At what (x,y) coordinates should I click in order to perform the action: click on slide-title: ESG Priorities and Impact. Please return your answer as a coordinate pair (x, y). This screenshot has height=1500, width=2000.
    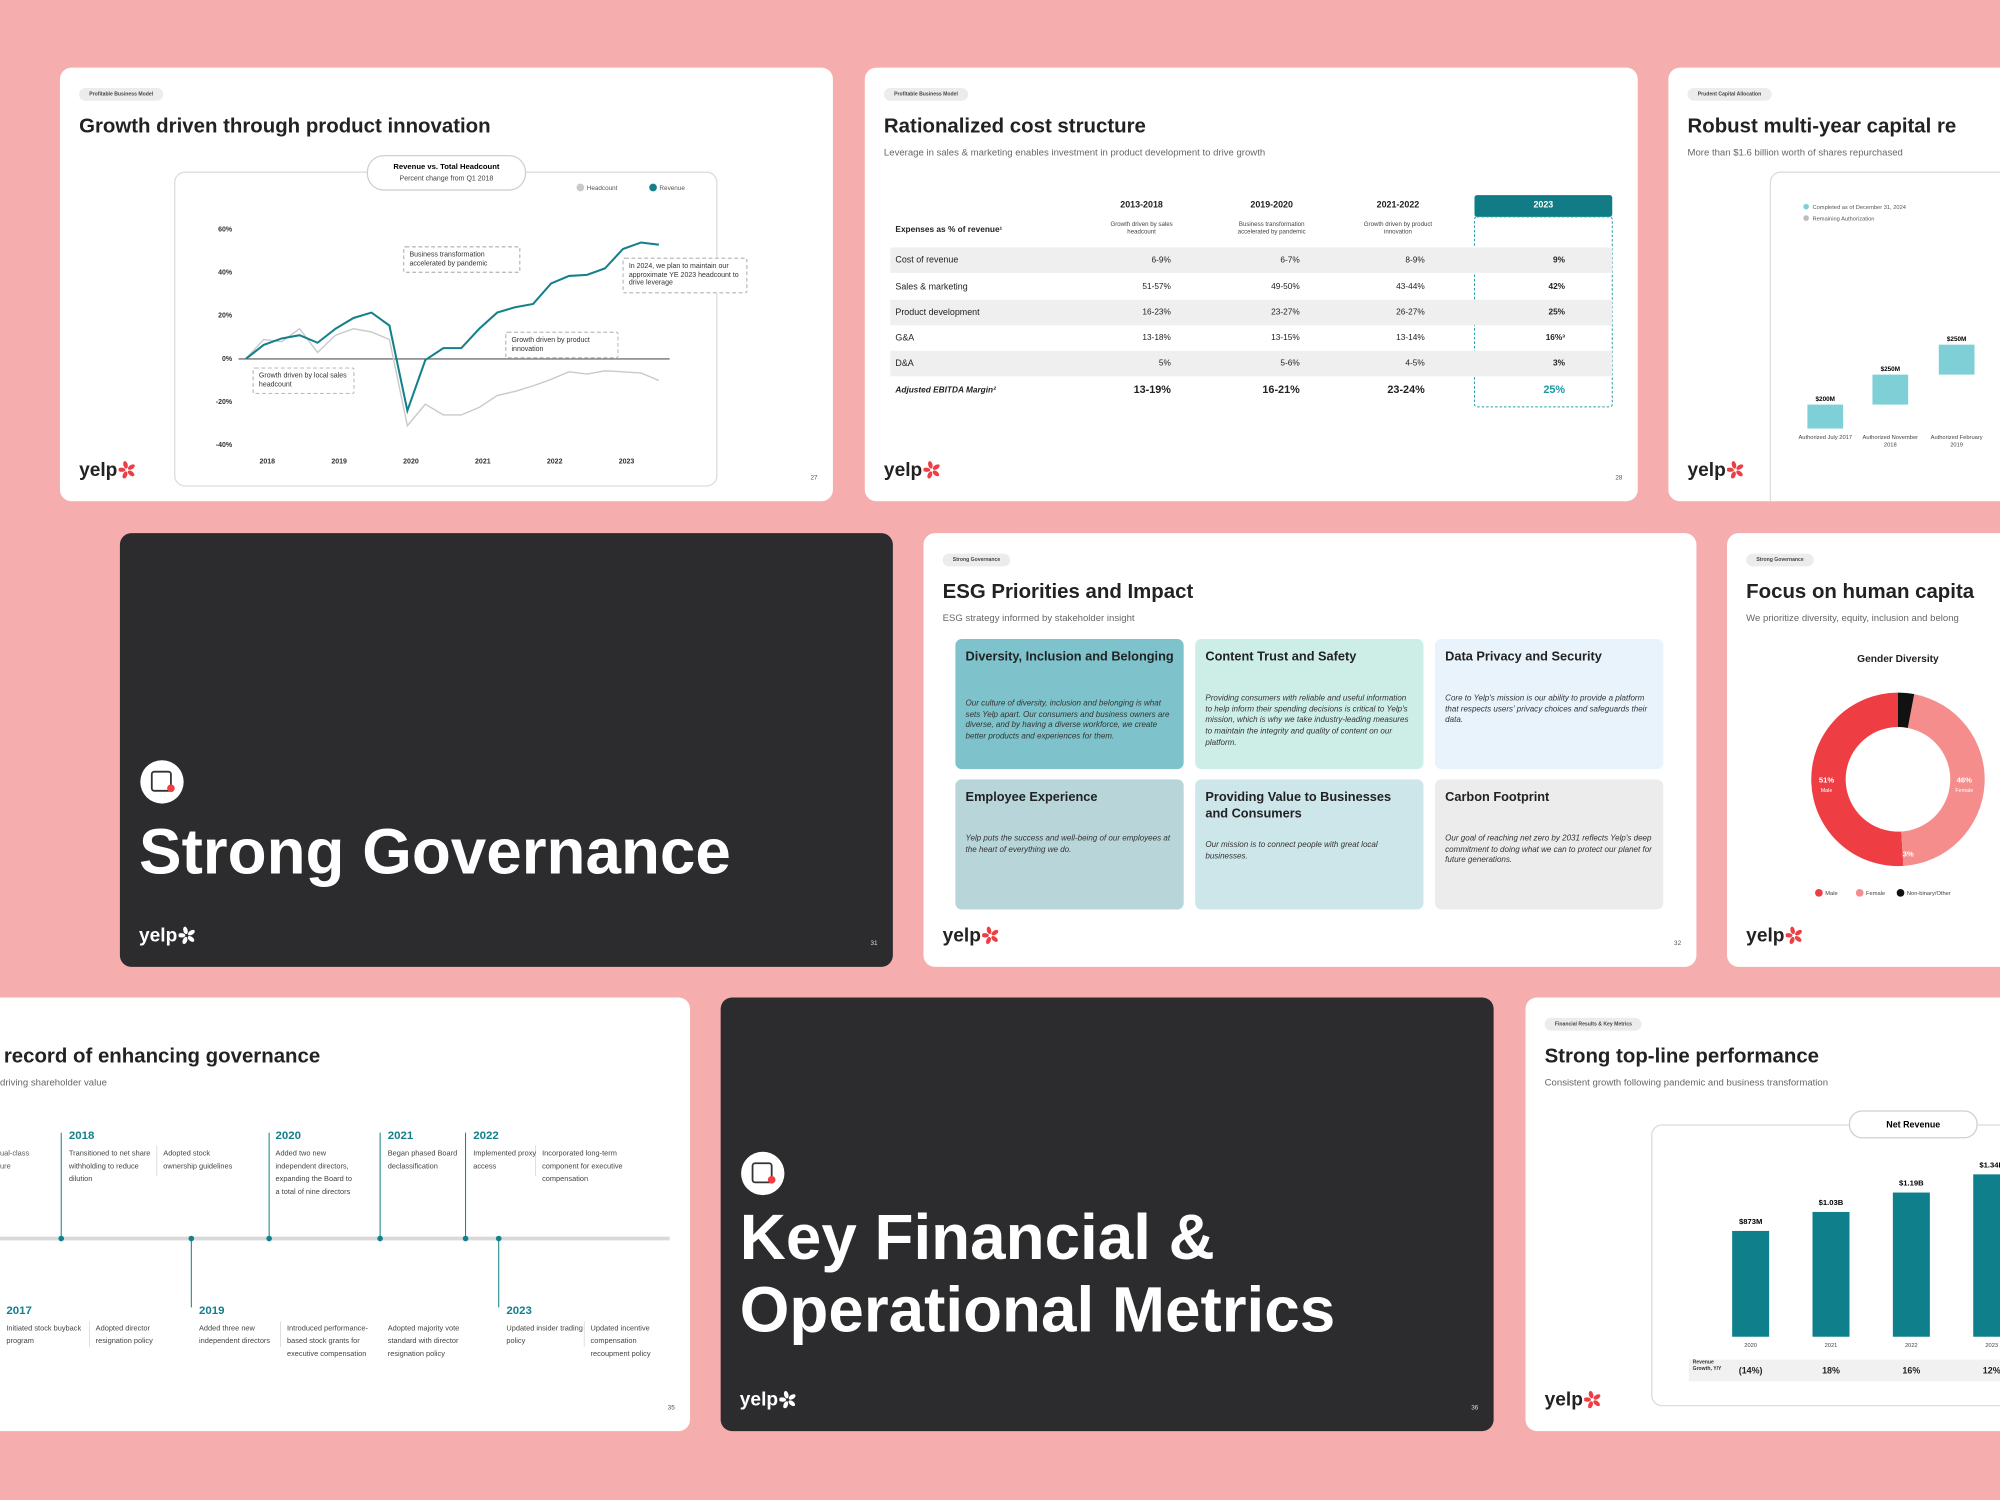
    Looking at the image, I should click on (1068, 592).